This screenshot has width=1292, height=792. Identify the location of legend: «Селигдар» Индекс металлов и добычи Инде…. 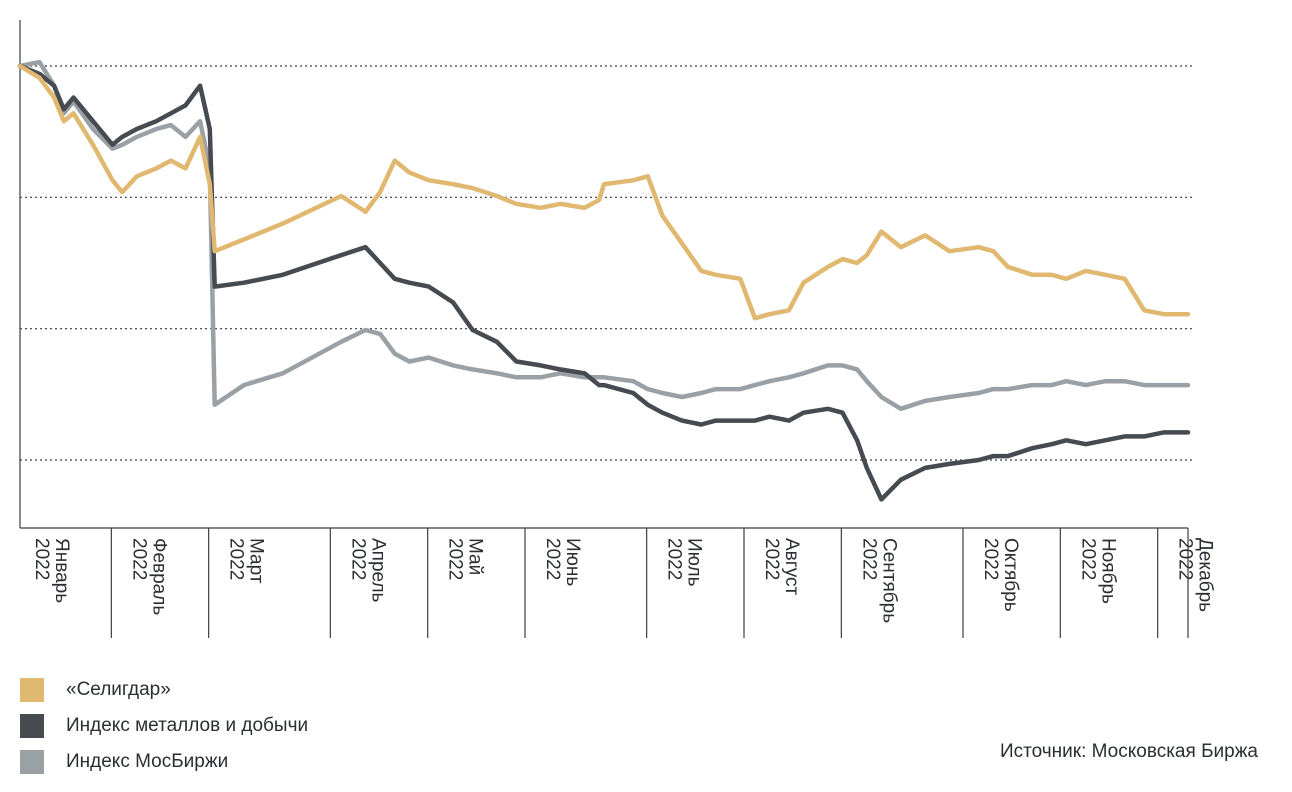
(164, 726).